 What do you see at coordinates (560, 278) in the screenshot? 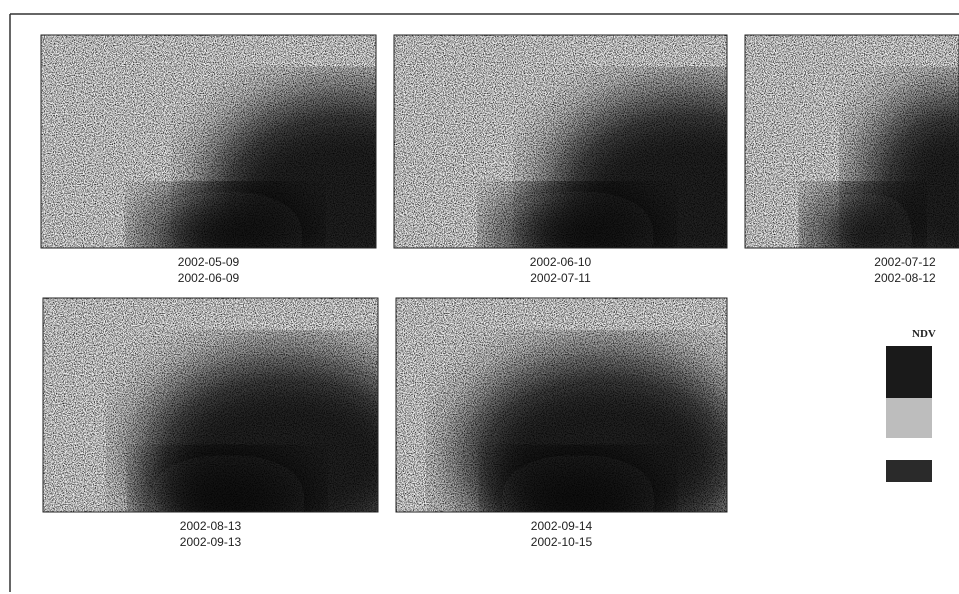
I see `date-end: 2002-07-11` at bounding box center [560, 278].